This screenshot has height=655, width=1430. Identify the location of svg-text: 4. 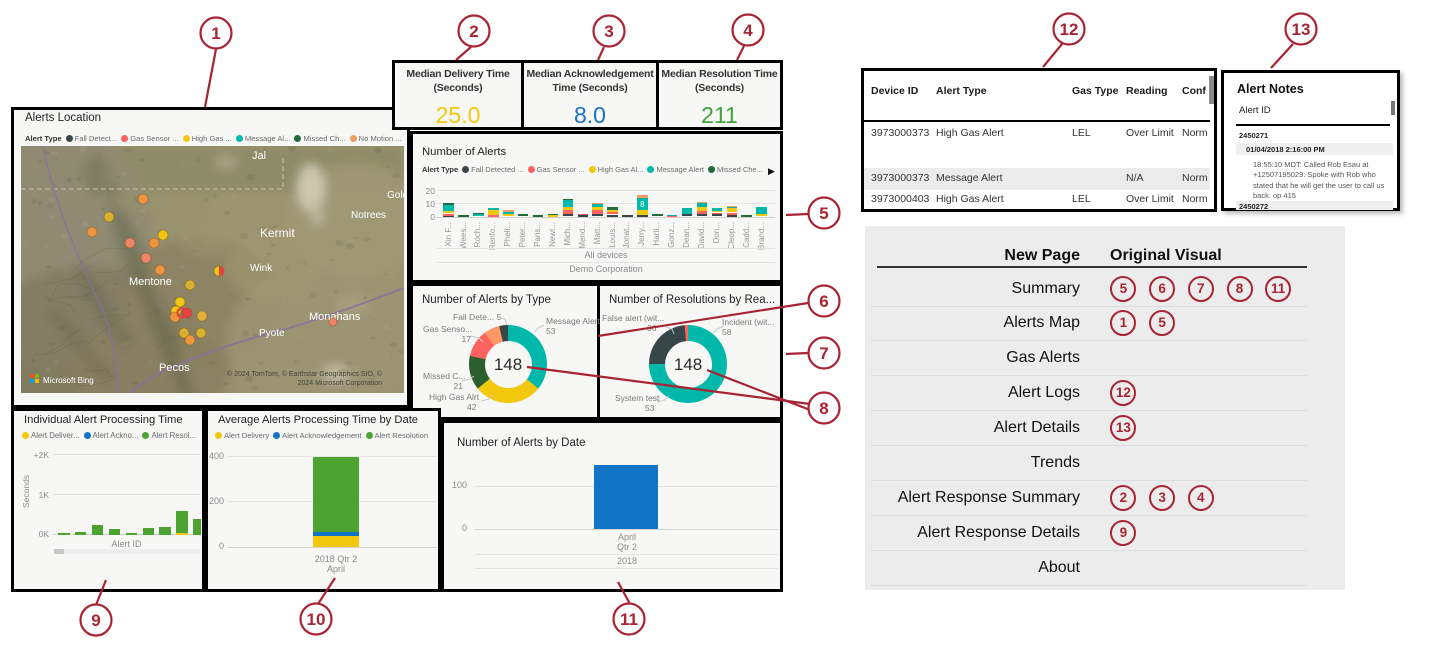
(748, 30).